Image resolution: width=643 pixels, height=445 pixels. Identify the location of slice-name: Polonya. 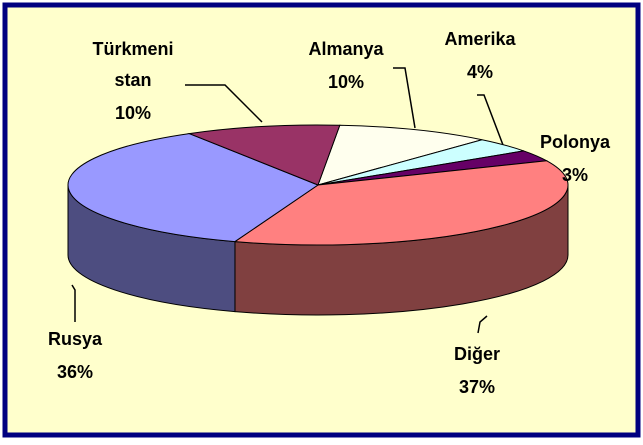
(575, 142).